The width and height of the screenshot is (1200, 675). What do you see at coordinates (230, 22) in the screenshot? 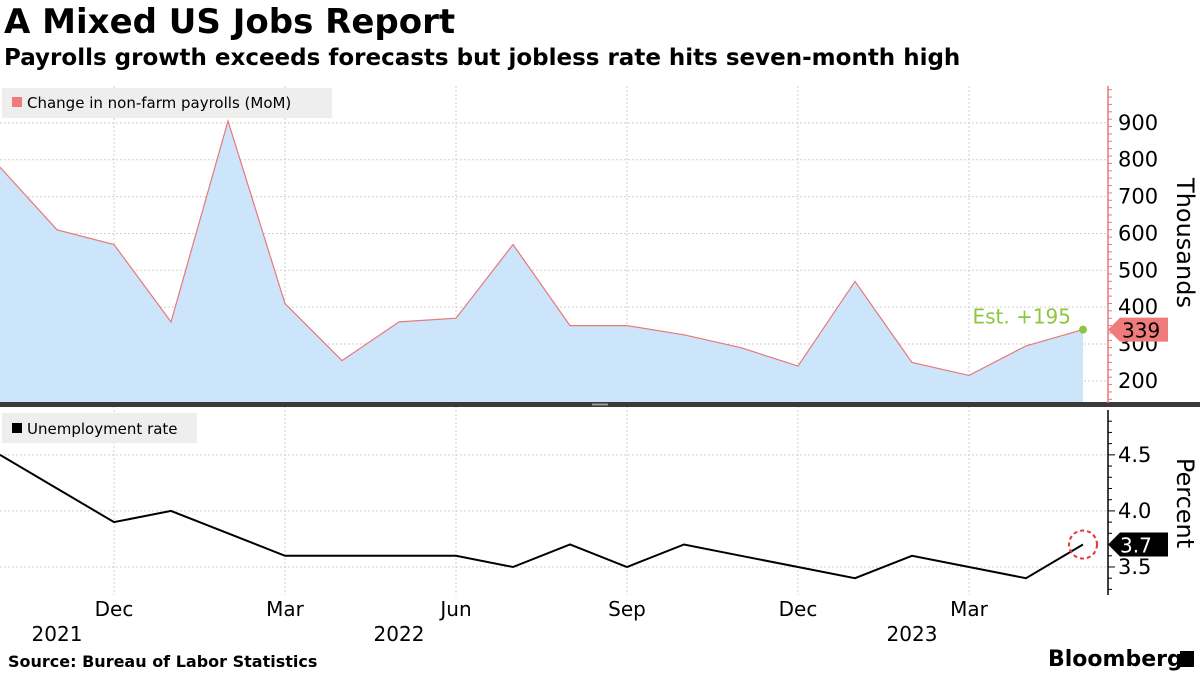
I see `chart-title: A Mixed US Jobs Report` at bounding box center [230, 22].